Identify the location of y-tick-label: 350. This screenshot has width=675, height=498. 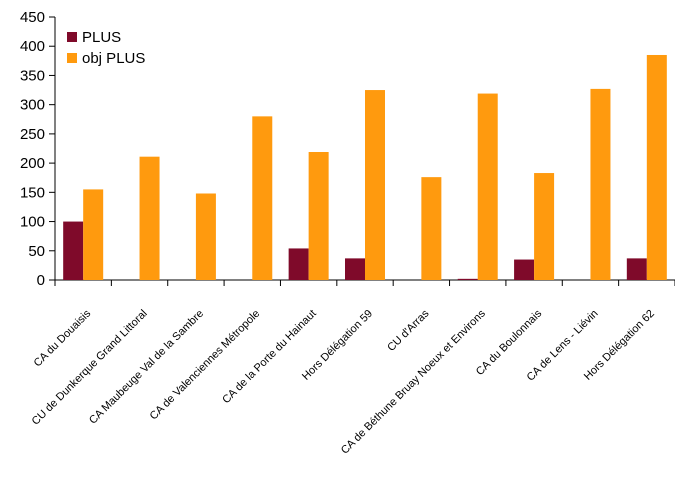
(32, 75).